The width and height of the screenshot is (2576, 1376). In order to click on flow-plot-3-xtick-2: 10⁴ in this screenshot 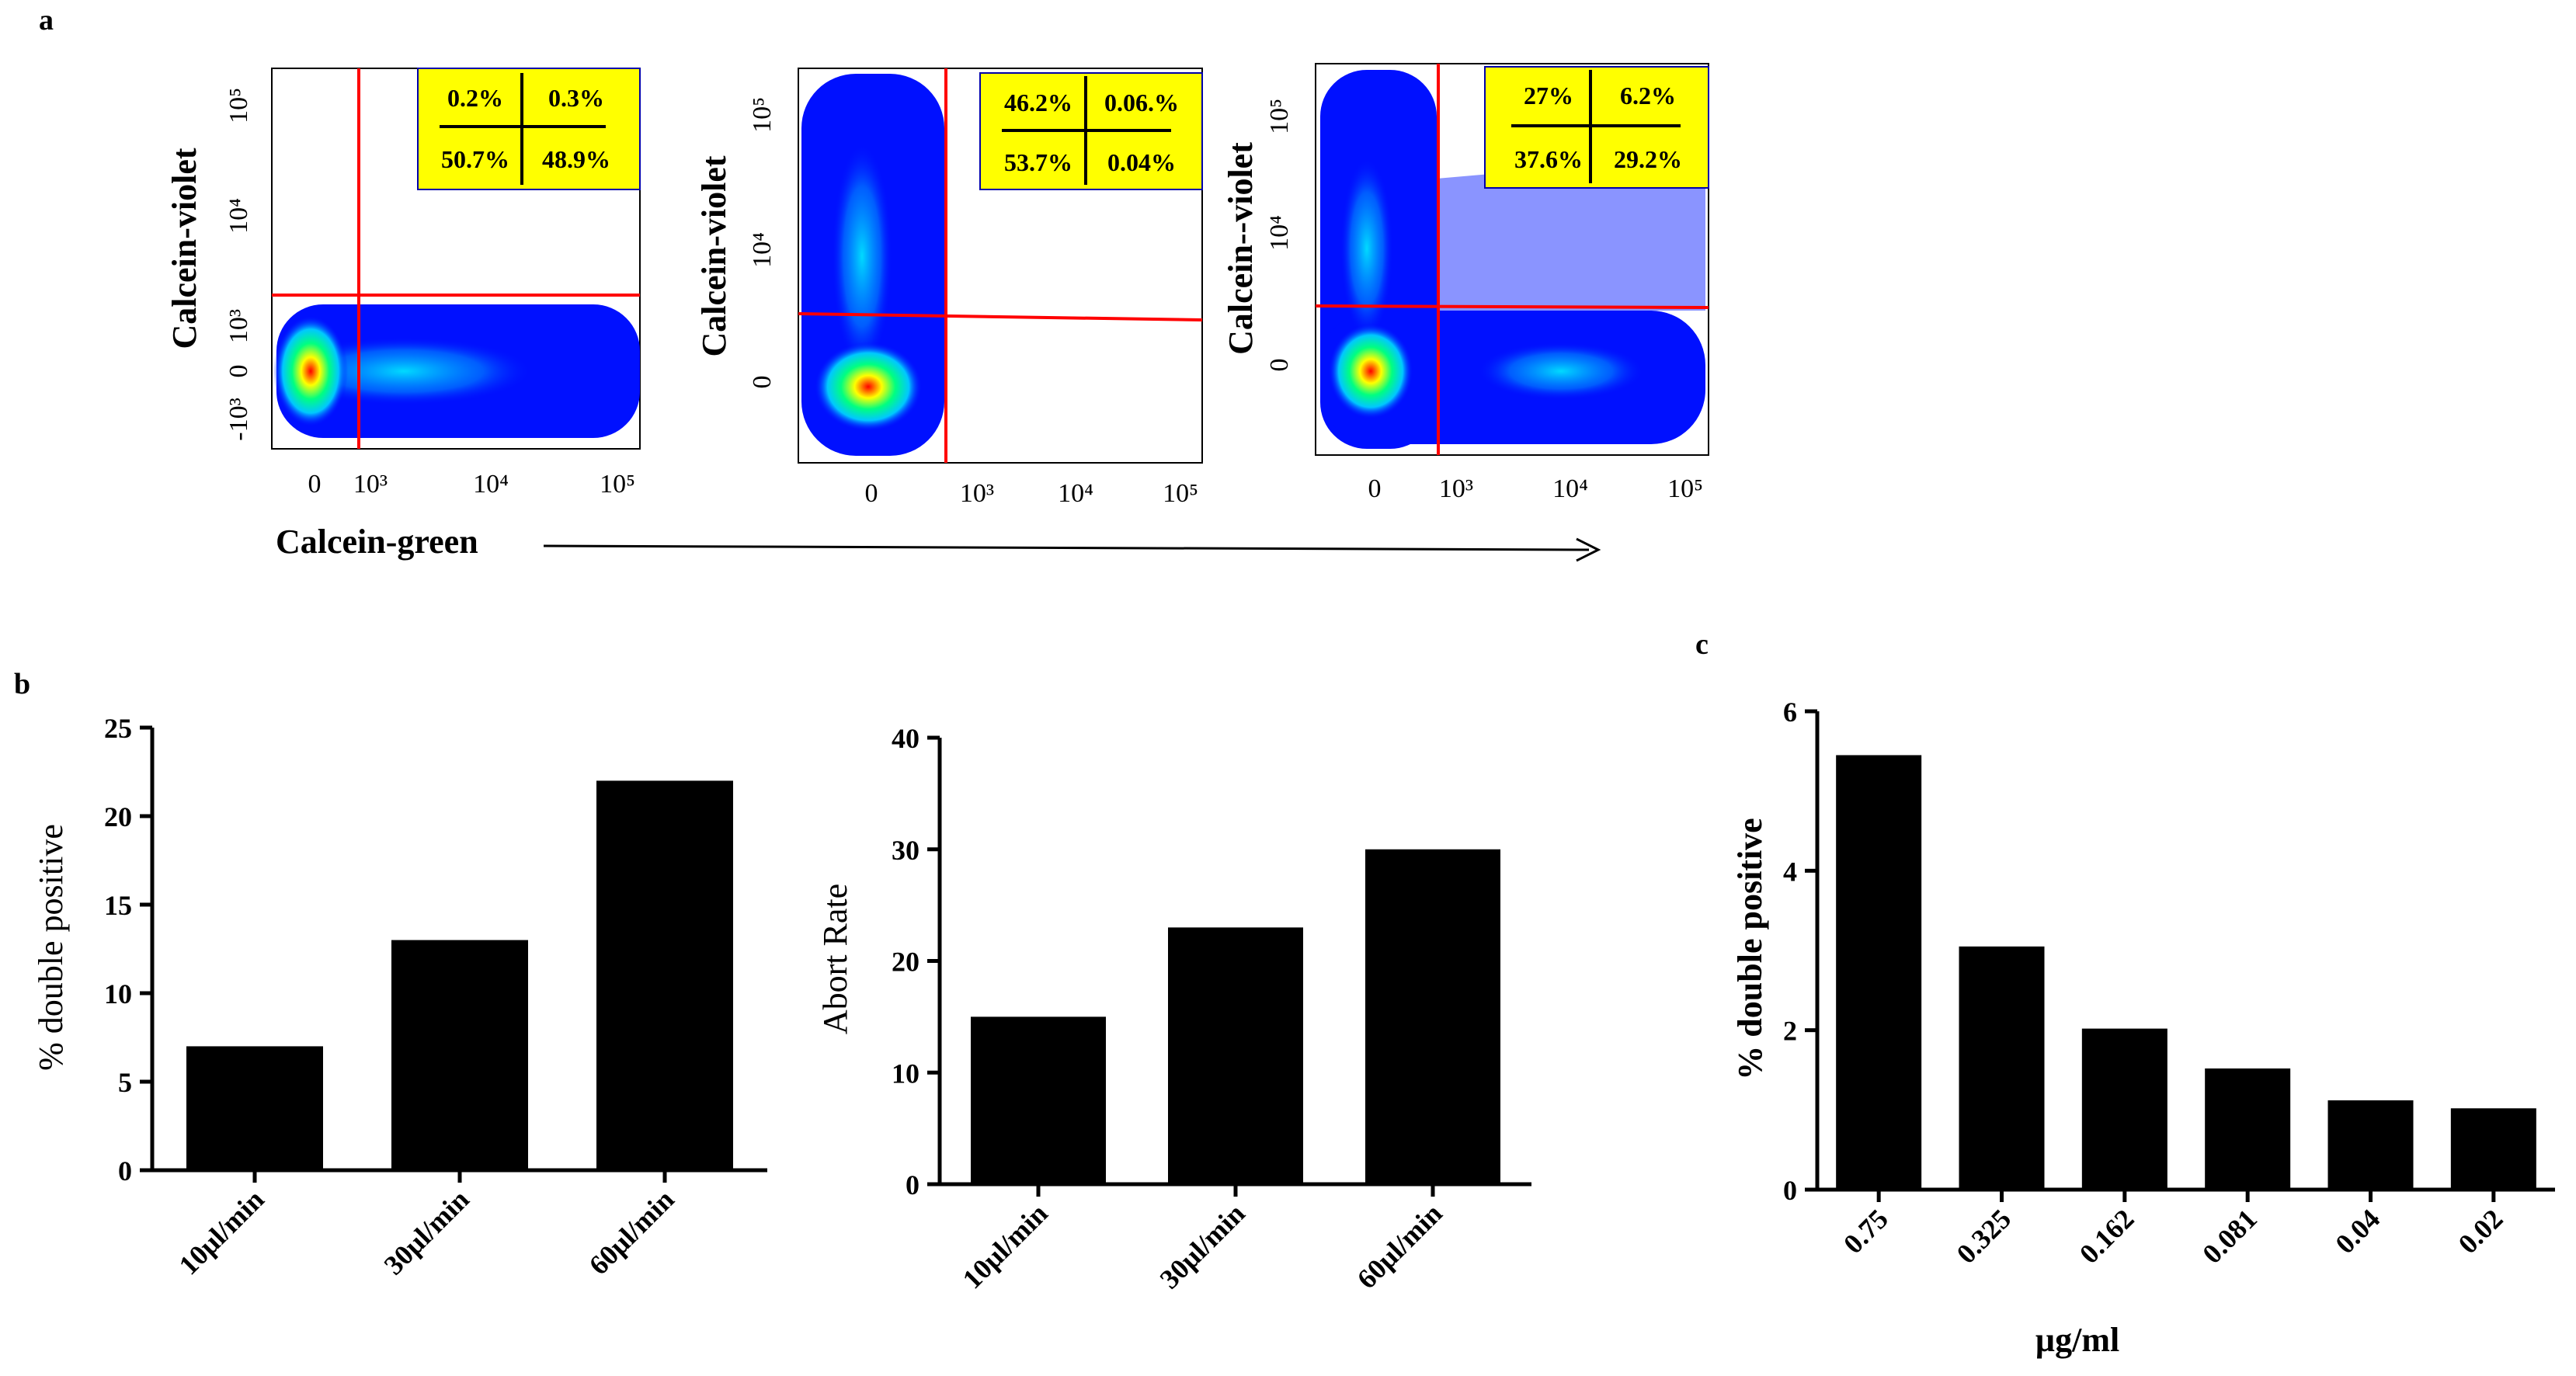, I will do `click(1570, 488)`.